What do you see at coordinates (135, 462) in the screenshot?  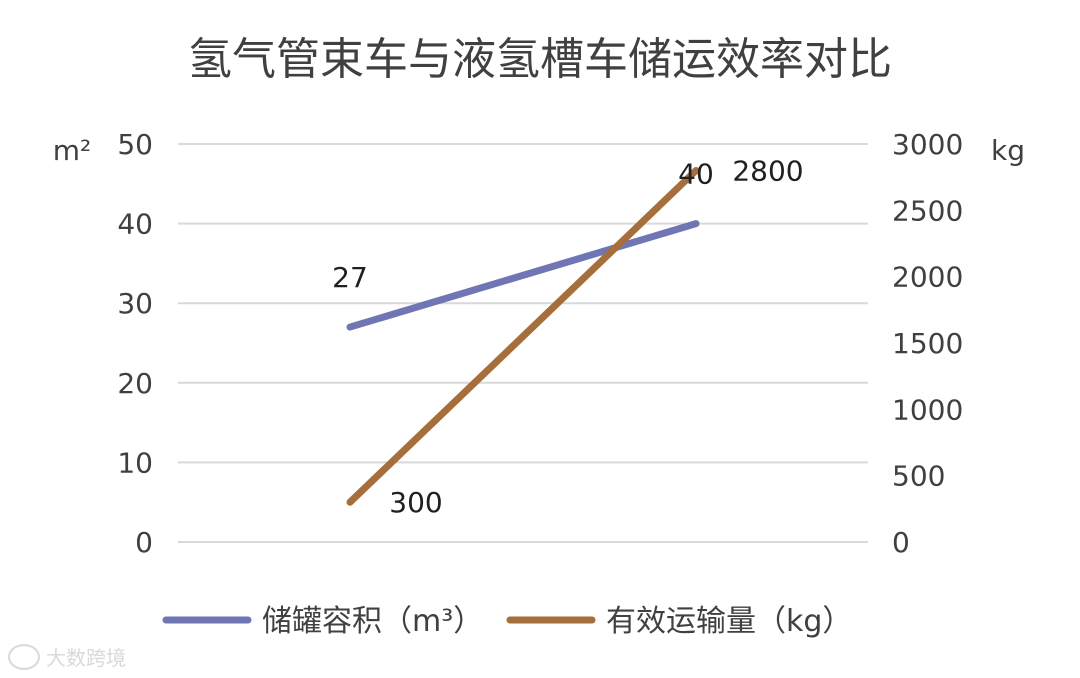 I see `left-tick-label: 10` at bounding box center [135, 462].